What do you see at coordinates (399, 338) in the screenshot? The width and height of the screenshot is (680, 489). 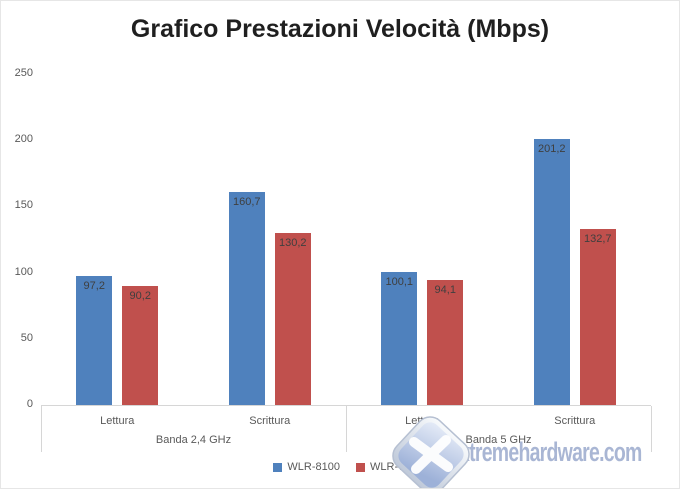 I see `wlr-8100-bar-lettura-2: 100,1` at bounding box center [399, 338].